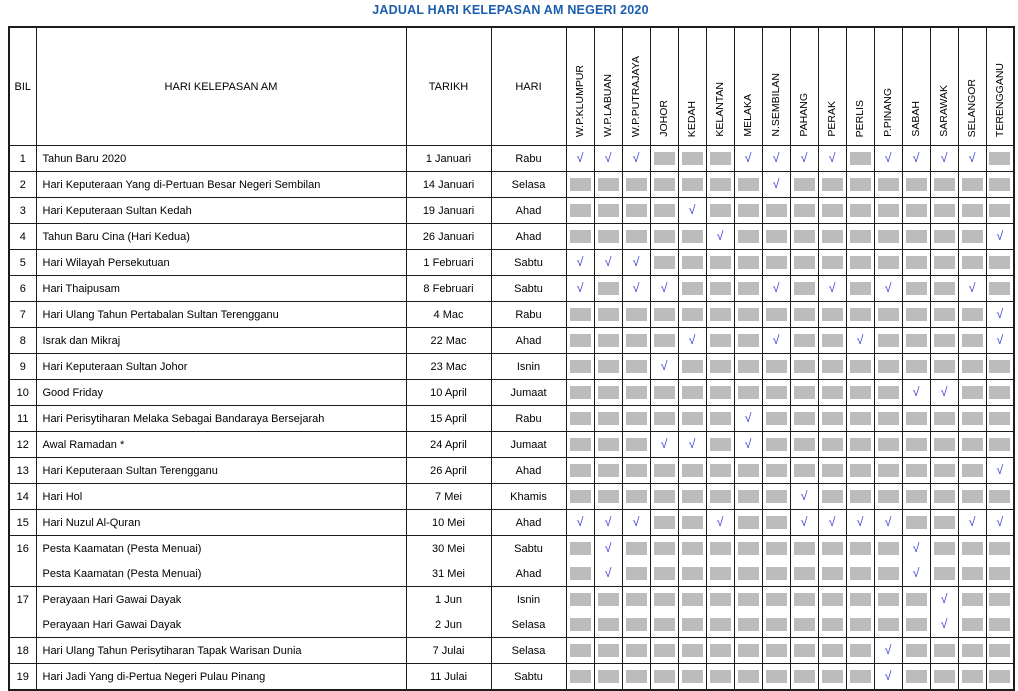 This screenshot has width=1018, height=691. I want to click on state-label: TERENGGANU, so click(999, 99).